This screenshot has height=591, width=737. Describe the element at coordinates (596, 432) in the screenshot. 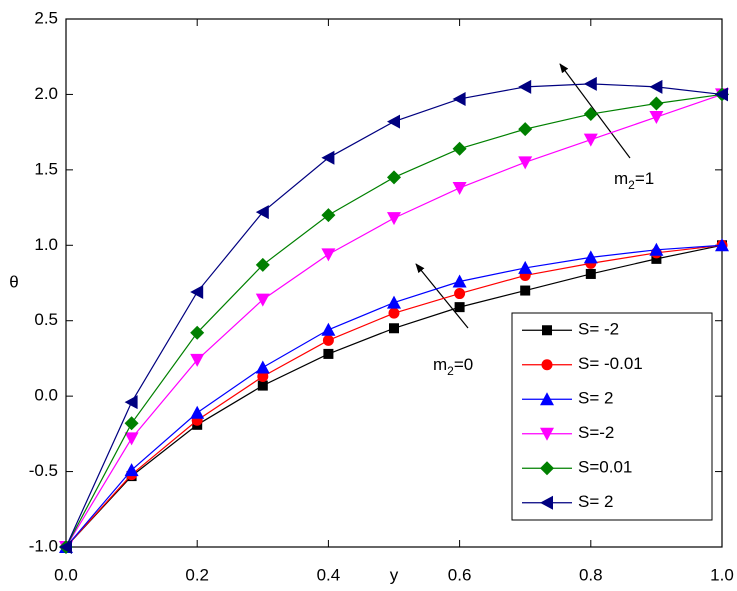

I see `legend-label: S=-2` at that location.